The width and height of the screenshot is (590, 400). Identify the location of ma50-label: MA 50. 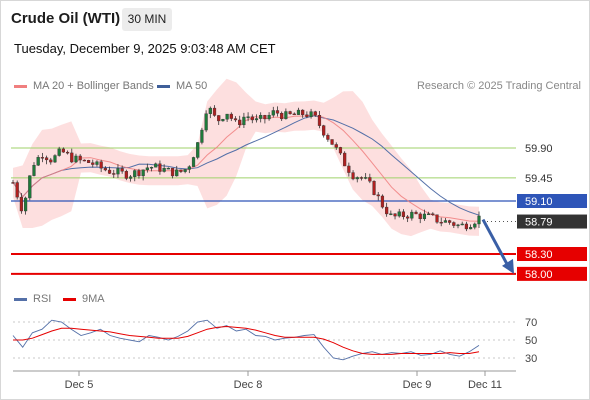
(192, 86).